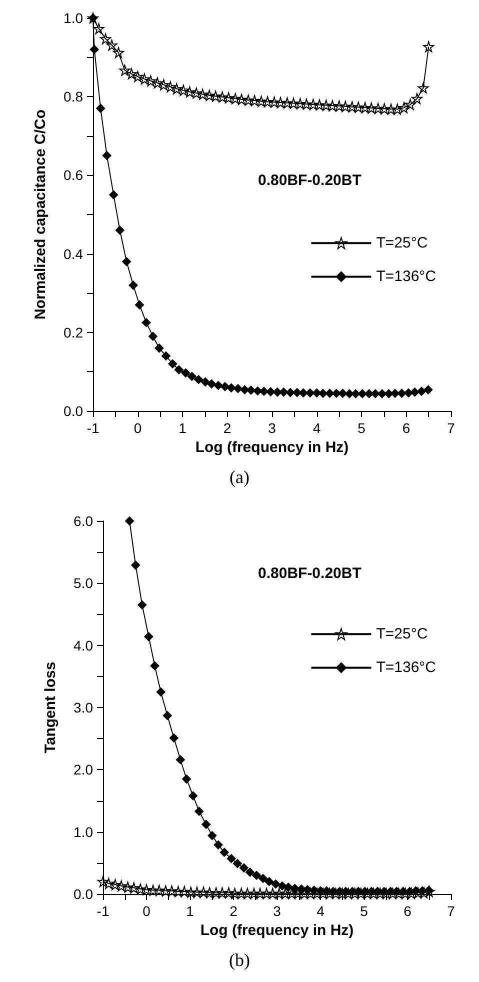 The image size is (479, 982). Describe the element at coordinates (84, 521) in the screenshot. I see `y-tick-label: 6.0` at that location.